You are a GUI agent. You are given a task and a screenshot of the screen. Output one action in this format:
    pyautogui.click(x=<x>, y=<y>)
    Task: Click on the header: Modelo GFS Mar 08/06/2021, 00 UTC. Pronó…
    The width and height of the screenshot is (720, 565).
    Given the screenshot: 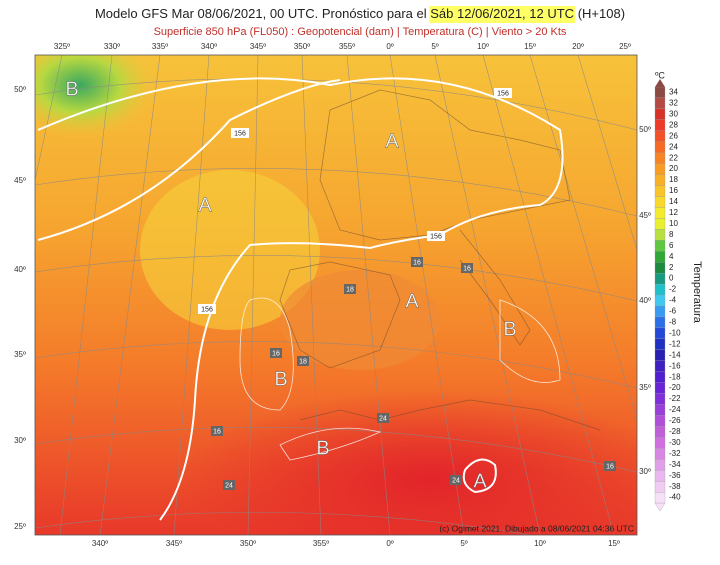 What is the action you would take?
    pyautogui.click(x=360, y=22)
    